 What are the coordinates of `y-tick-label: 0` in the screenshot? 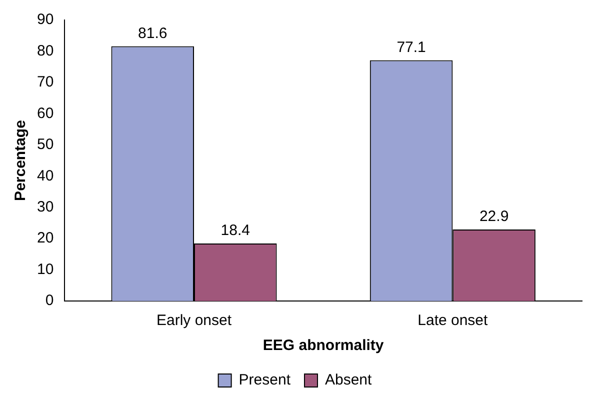 It's located at (49, 301).